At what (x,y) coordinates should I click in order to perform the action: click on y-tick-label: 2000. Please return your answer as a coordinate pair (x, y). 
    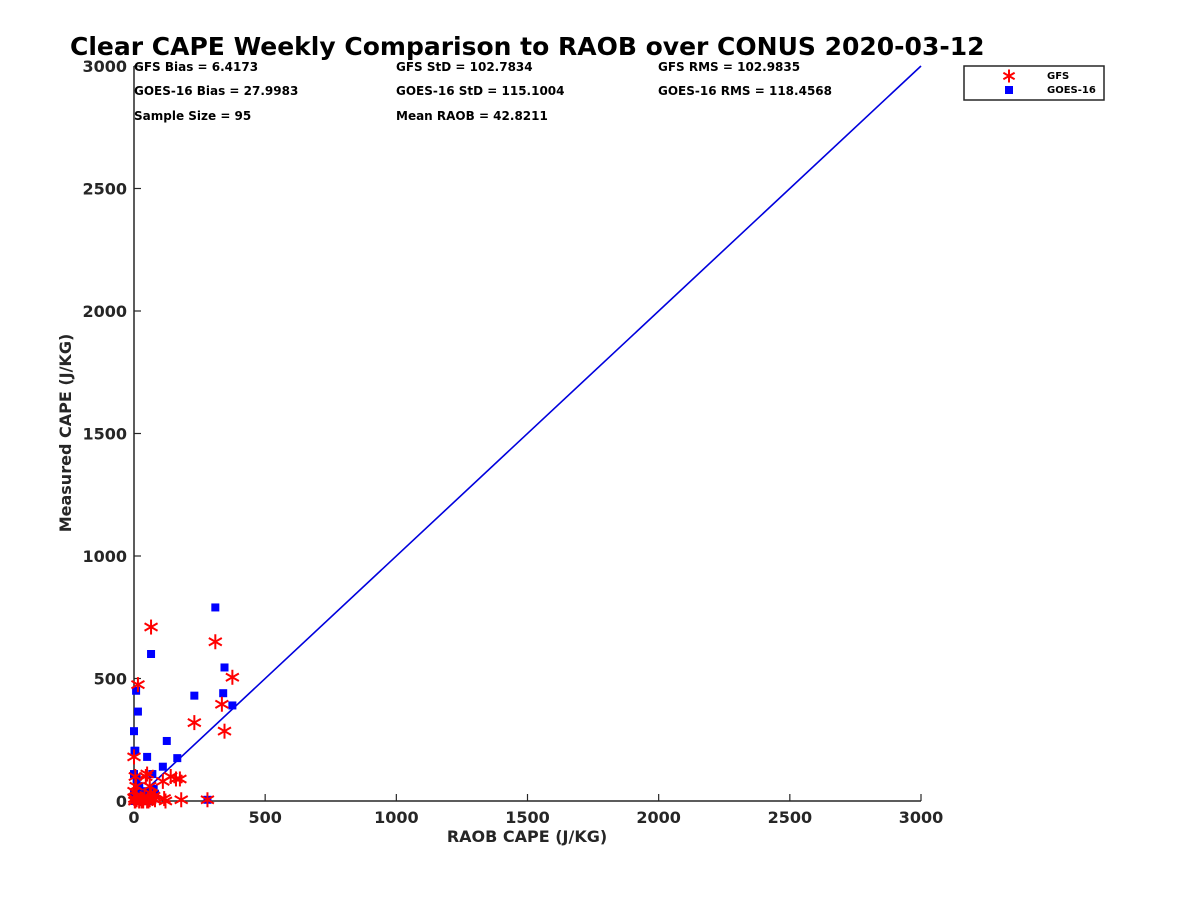
    Looking at the image, I should click on (104, 311).